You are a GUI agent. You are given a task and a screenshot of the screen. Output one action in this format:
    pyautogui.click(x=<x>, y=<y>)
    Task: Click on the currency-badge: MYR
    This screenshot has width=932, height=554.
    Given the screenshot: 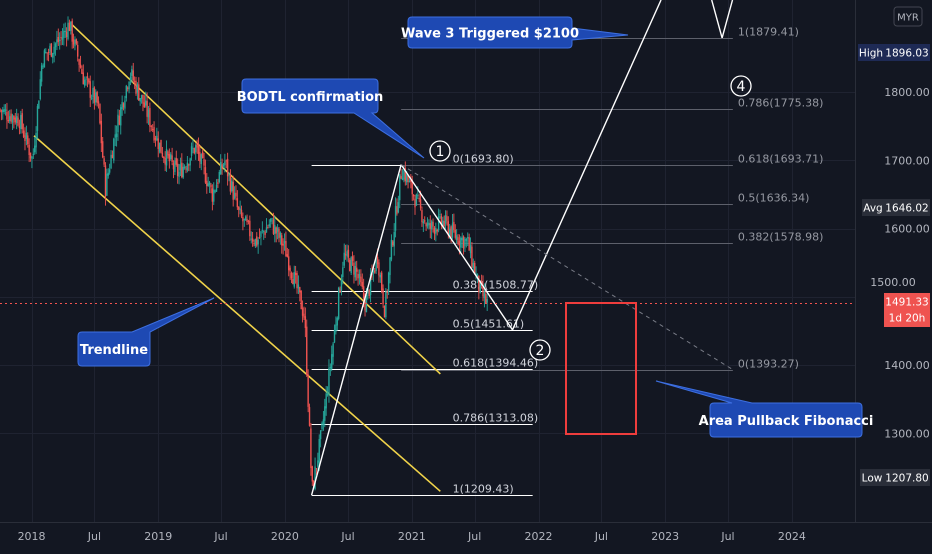 What is the action you would take?
    pyautogui.click(x=908, y=16)
    